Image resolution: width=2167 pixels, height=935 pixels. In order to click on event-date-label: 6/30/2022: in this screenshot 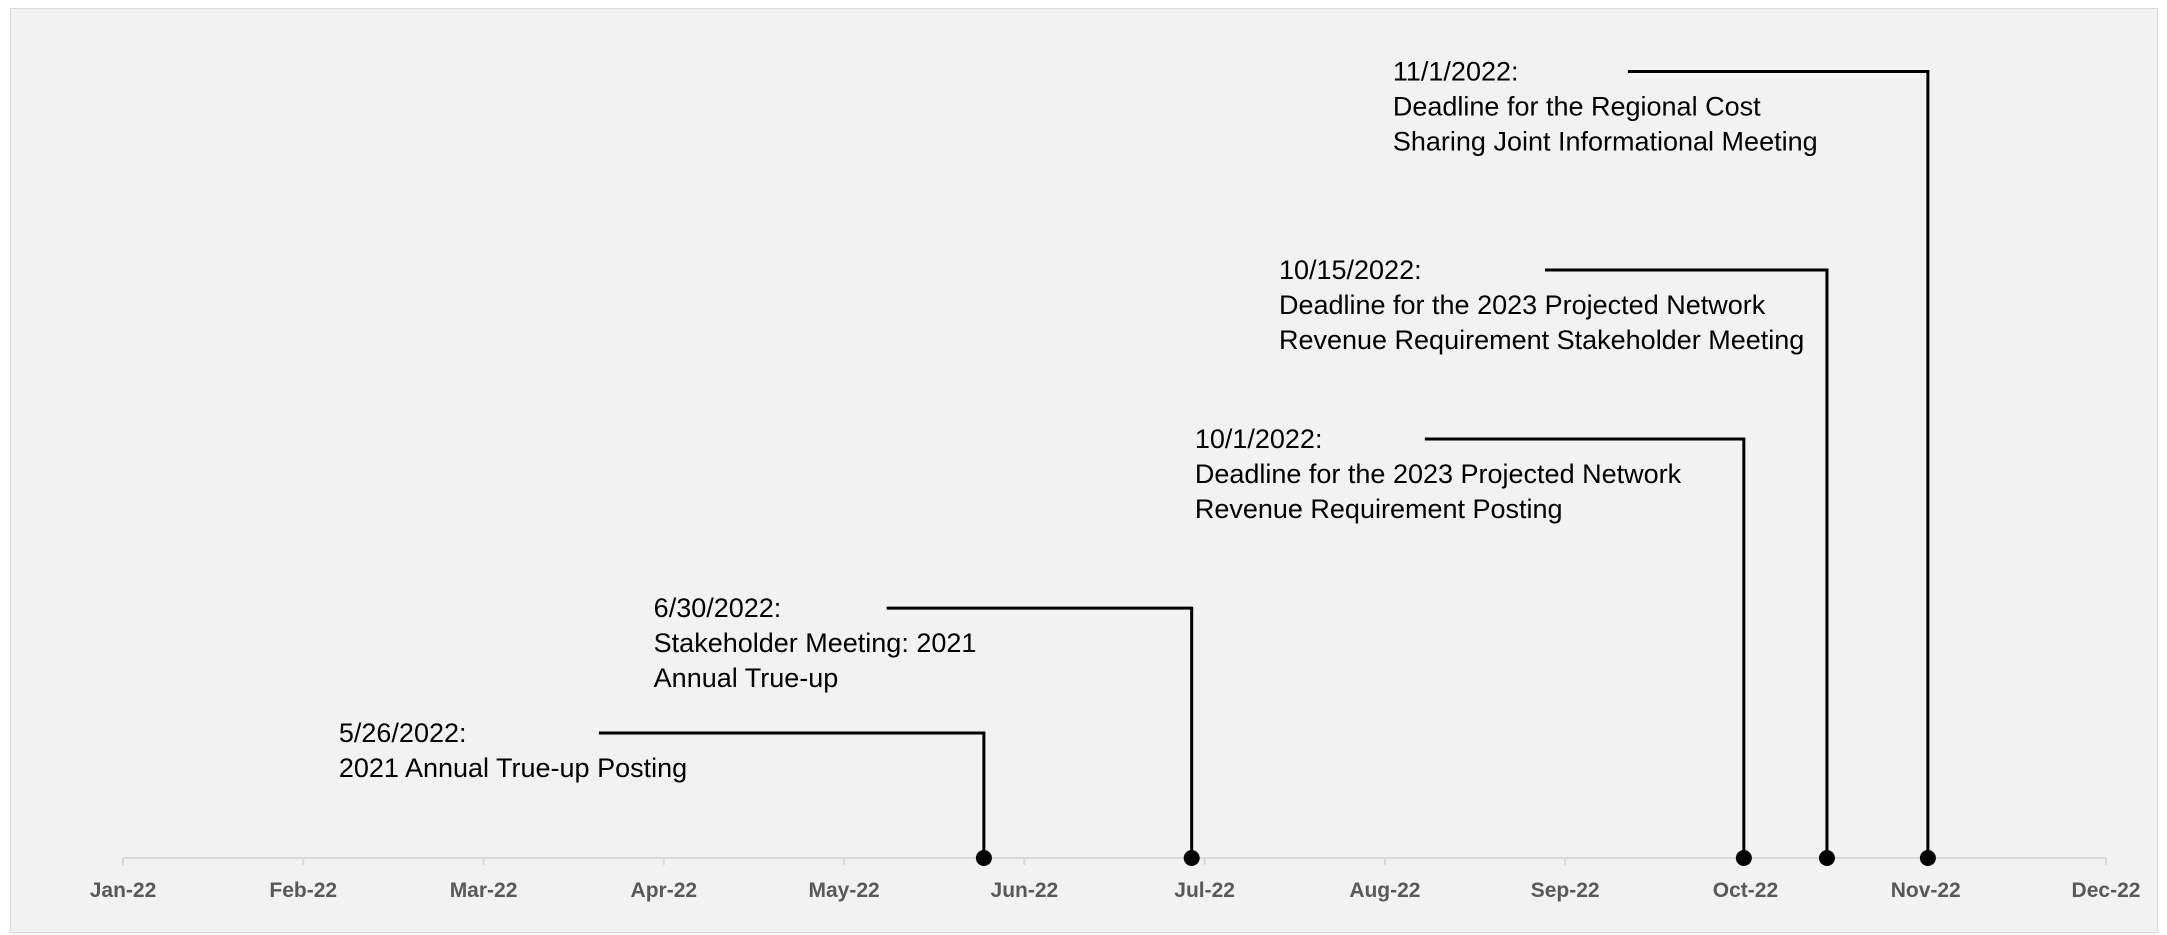, I will do `click(718, 608)`.